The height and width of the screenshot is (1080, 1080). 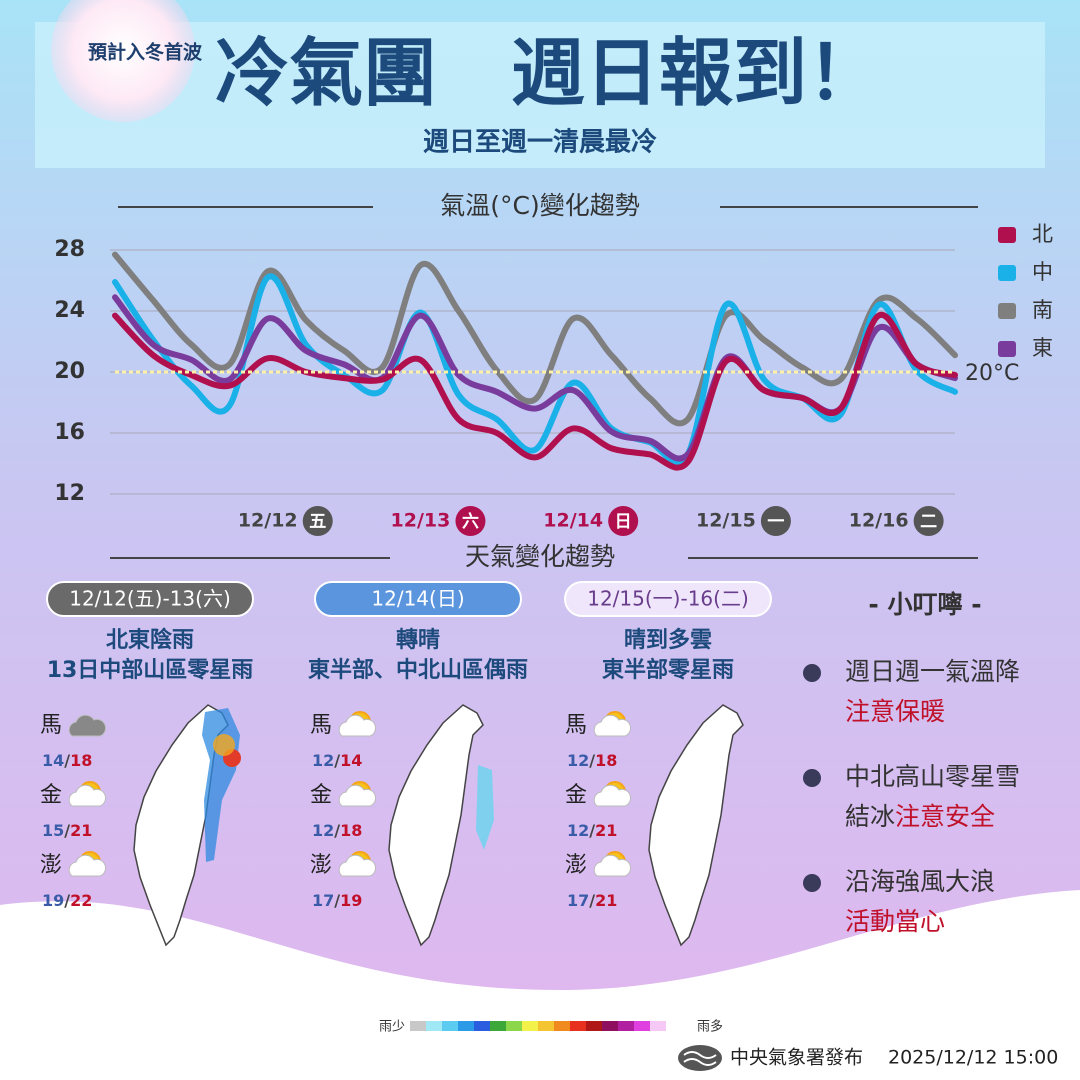 I want to click on weather-title: 天氣變化趨勢, so click(x=540, y=556).